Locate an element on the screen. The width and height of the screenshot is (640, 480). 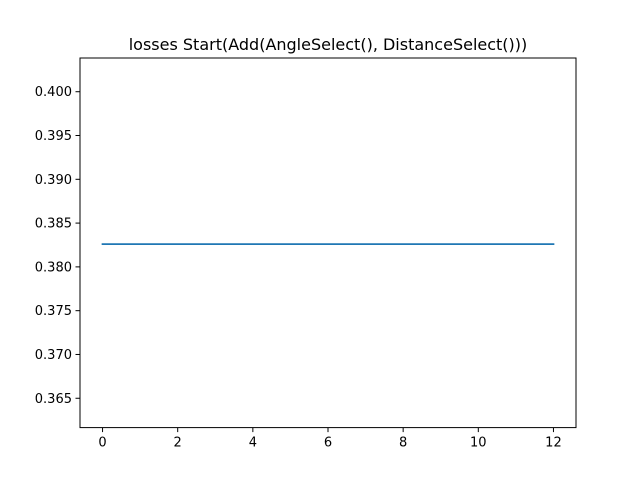
x-tick-label: 4 is located at coordinates (253, 443).